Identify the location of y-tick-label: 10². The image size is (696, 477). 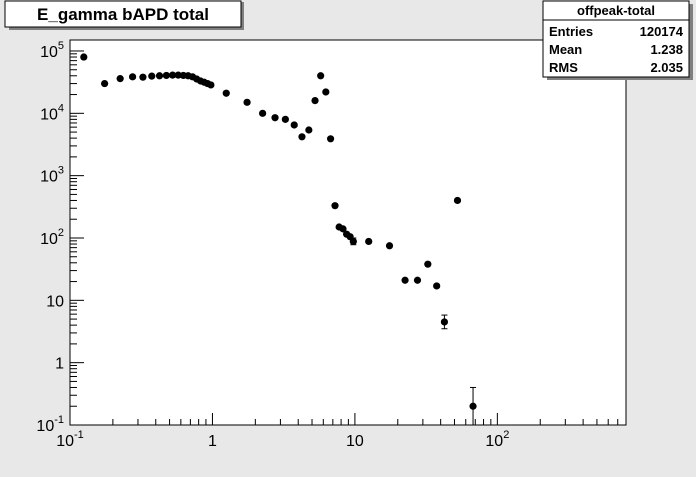
(52, 237).